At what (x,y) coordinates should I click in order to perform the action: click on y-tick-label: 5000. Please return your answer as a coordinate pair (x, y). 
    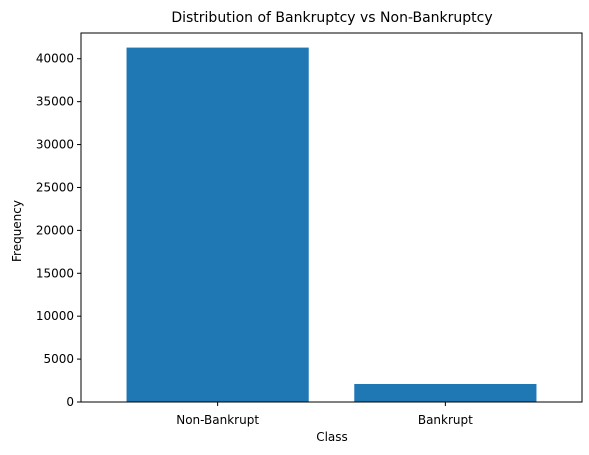
    Looking at the image, I should click on (58, 359).